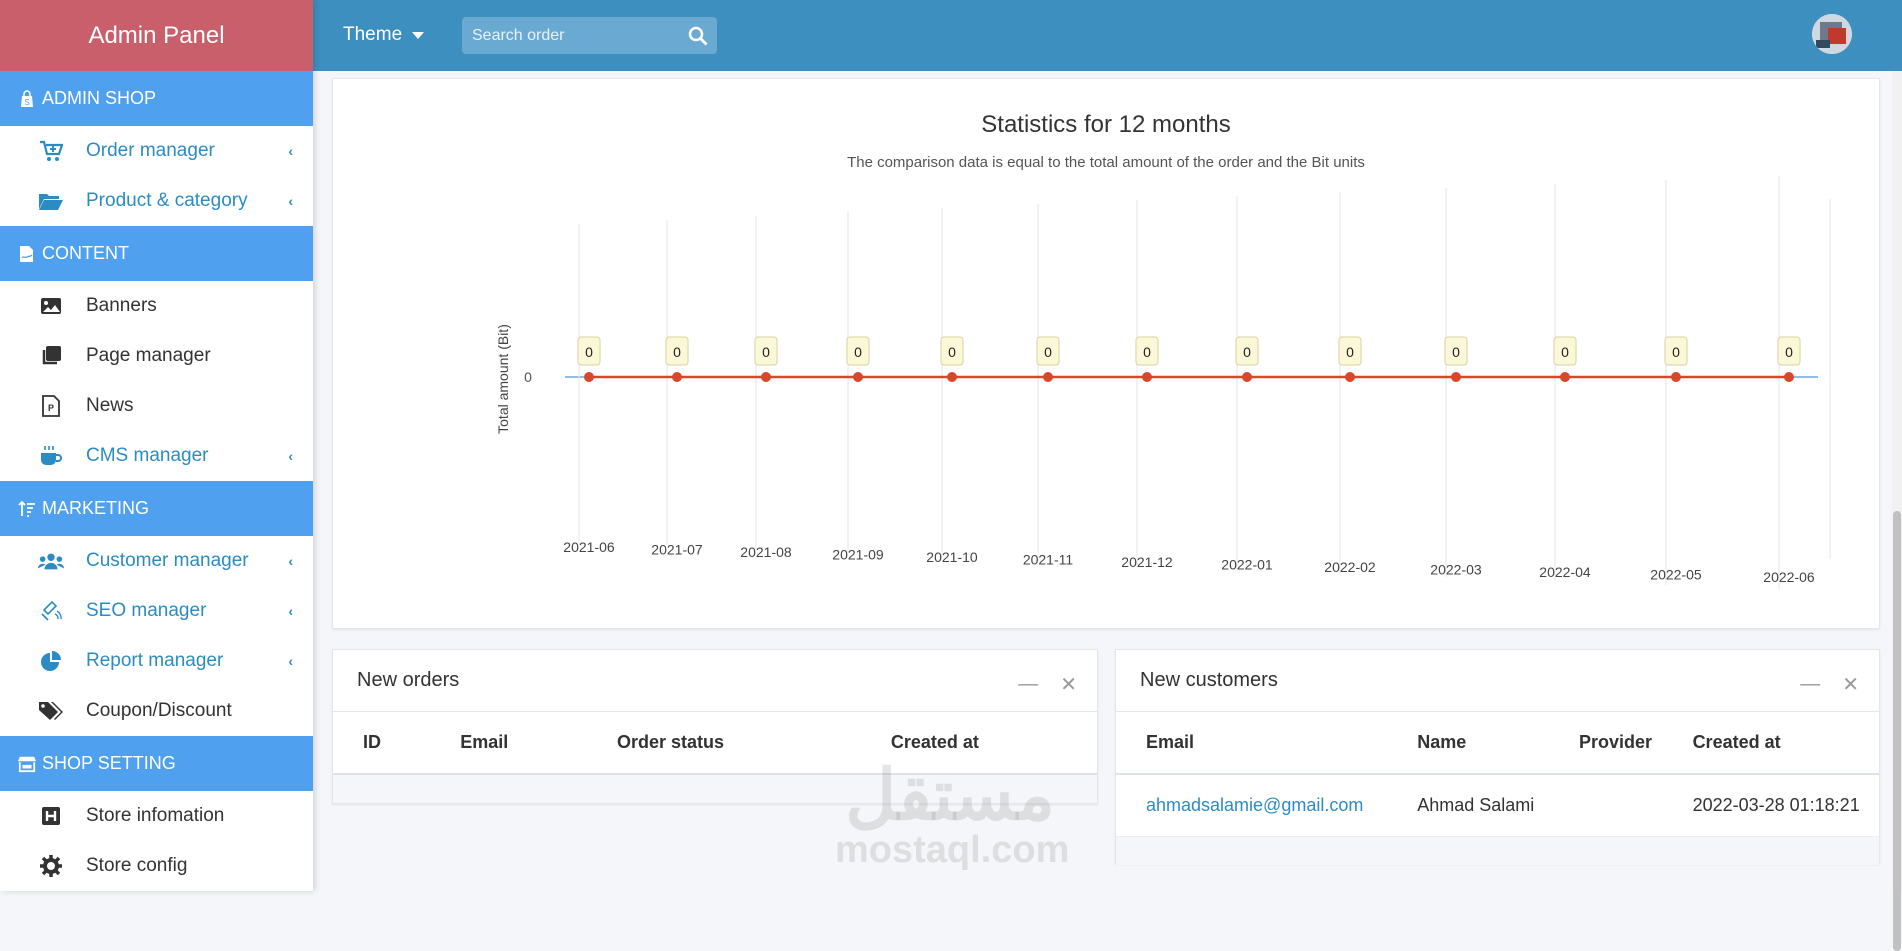 The height and width of the screenshot is (951, 1902). Describe the element at coordinates (156, 253) in the screenshot. I see `section-content: CONTENT` at that location.